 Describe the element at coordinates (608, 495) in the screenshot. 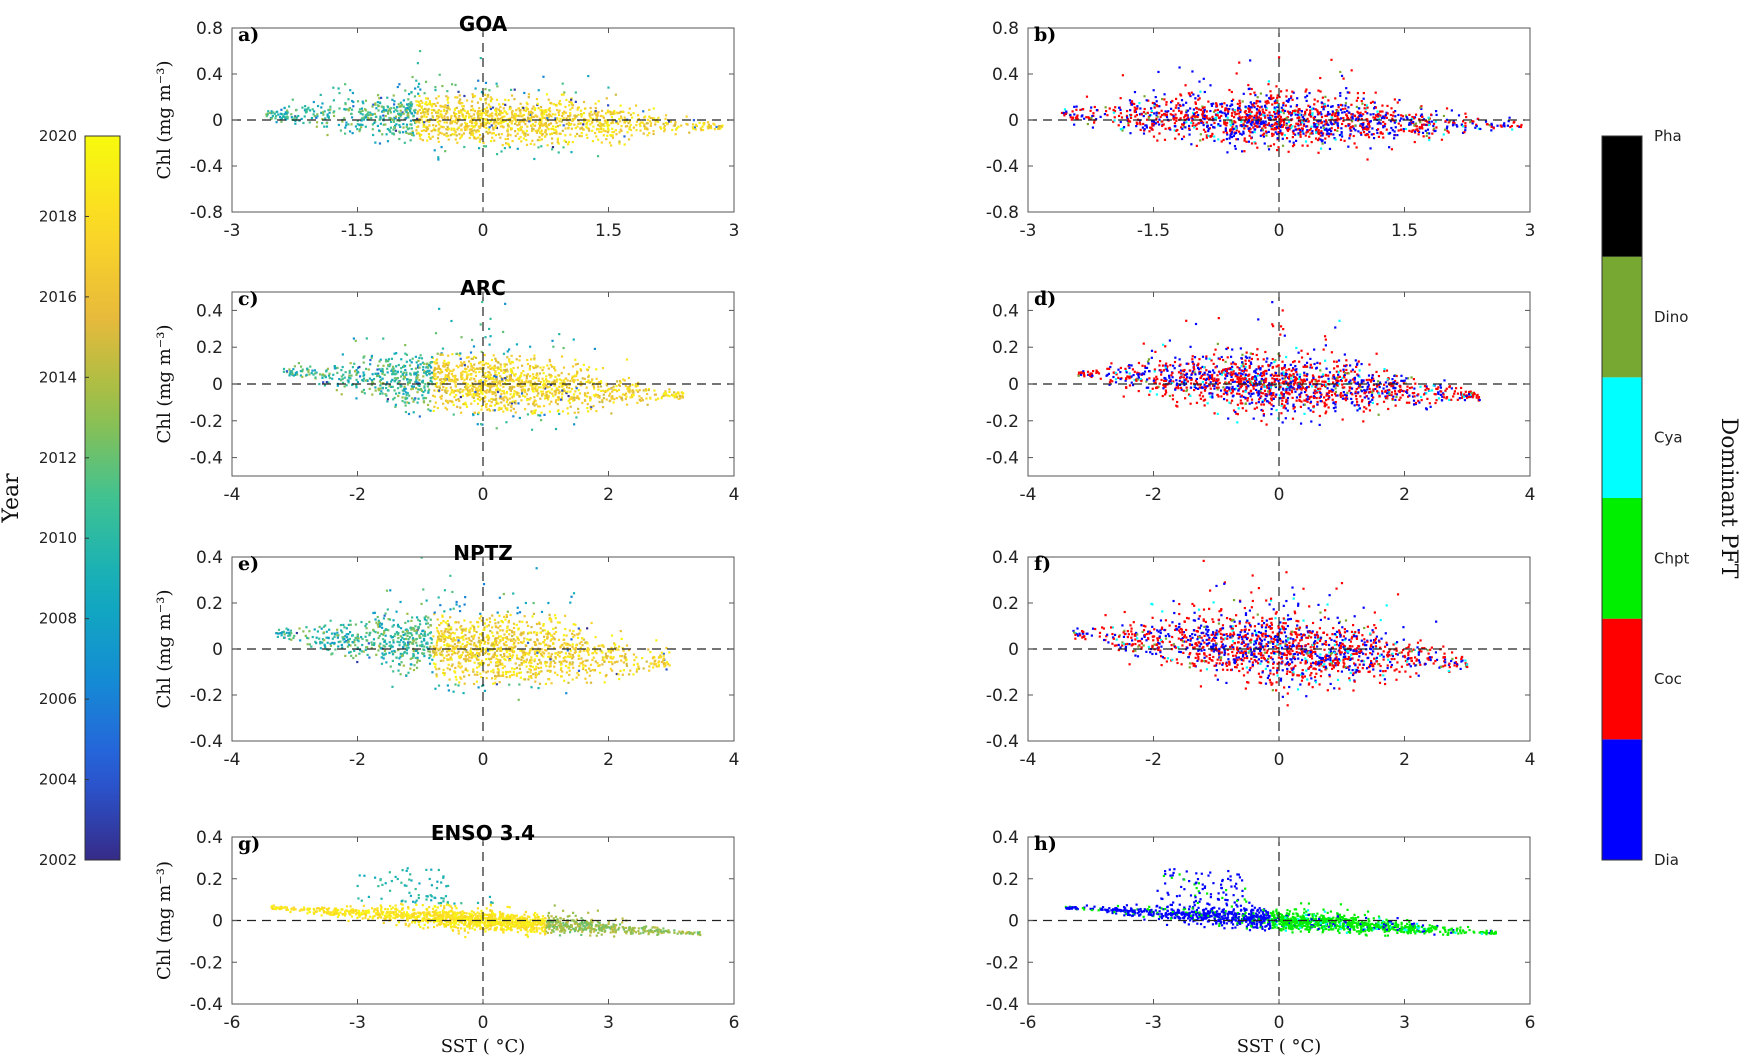

I see `x-tick-label: 2` at that location.